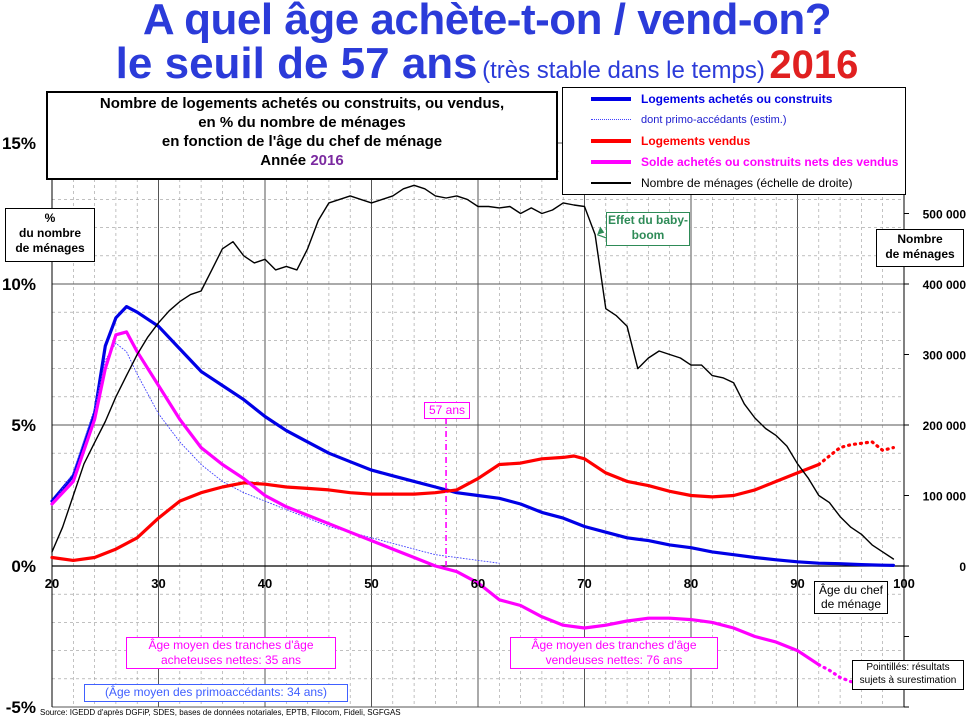 This screenshot has height=719, width=974. Describe the element at coordinates (19, 284) in the screenshot. I see `left-tick-label: 10%` at that location.